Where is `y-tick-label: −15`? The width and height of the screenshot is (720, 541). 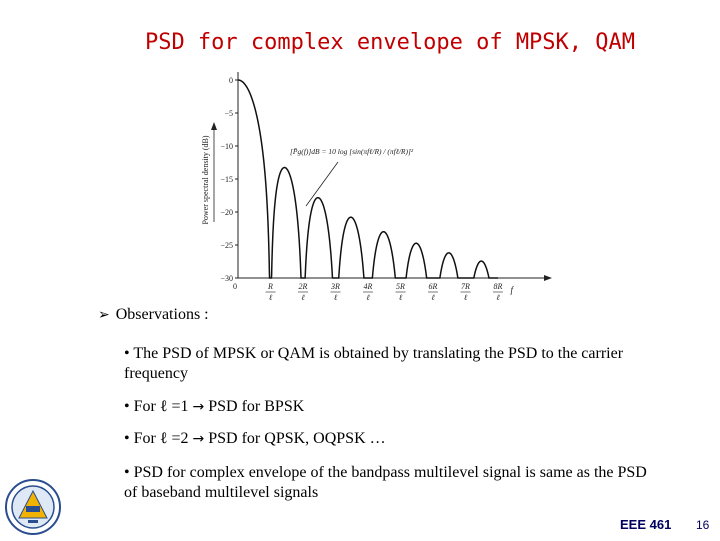 y-tick-label: −15 is located at coordinates (226, 179).